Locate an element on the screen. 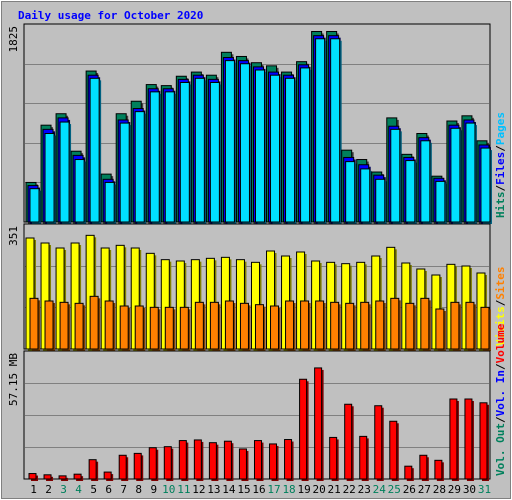 The height and width of the screenshot is (500, 512). bar-sites-25-face is located at coordinates (395, 323).